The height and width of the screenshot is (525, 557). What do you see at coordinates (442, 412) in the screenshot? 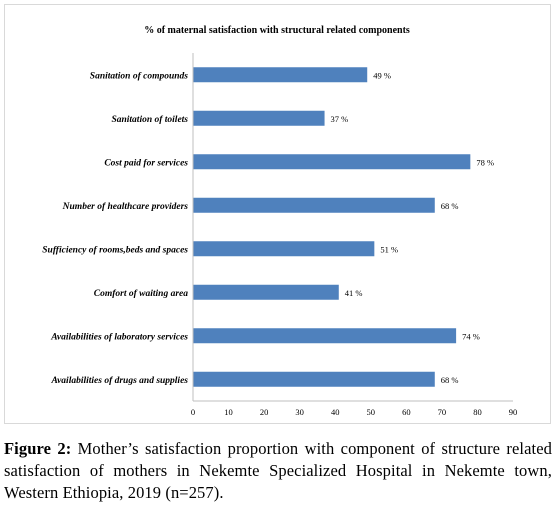
I see `x-tick-label: 70` at bounding box center [442, 412].